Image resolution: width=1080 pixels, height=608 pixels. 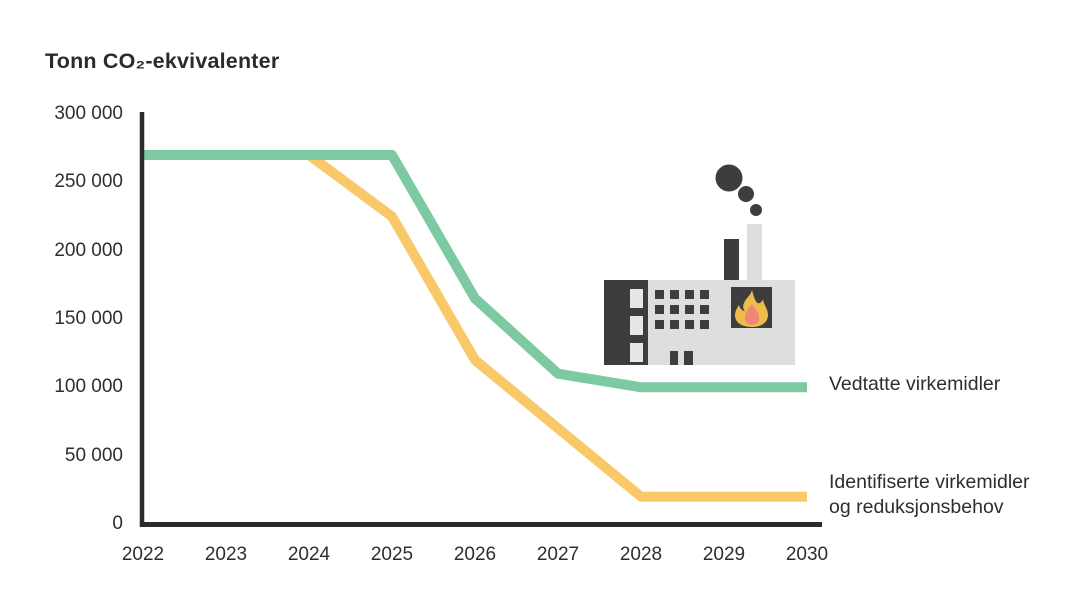 I want to click on smoke-puff-small-icon, so click(x=756, y=210).